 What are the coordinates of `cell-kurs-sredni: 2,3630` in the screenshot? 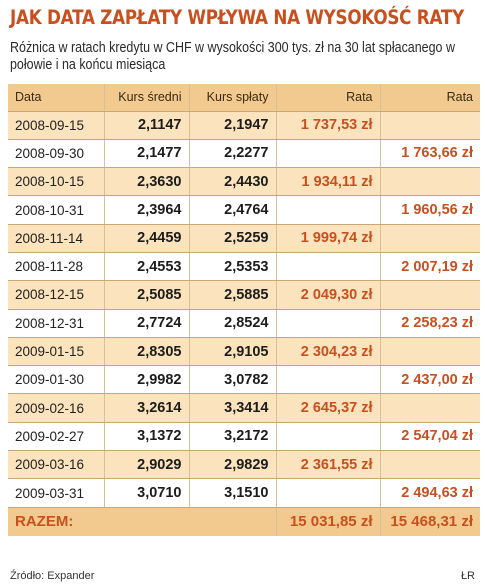 It's located at (147, 182).